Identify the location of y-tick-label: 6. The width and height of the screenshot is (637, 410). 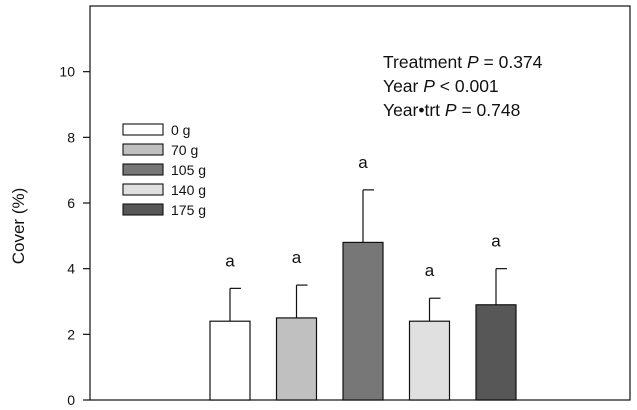
(71, 203).